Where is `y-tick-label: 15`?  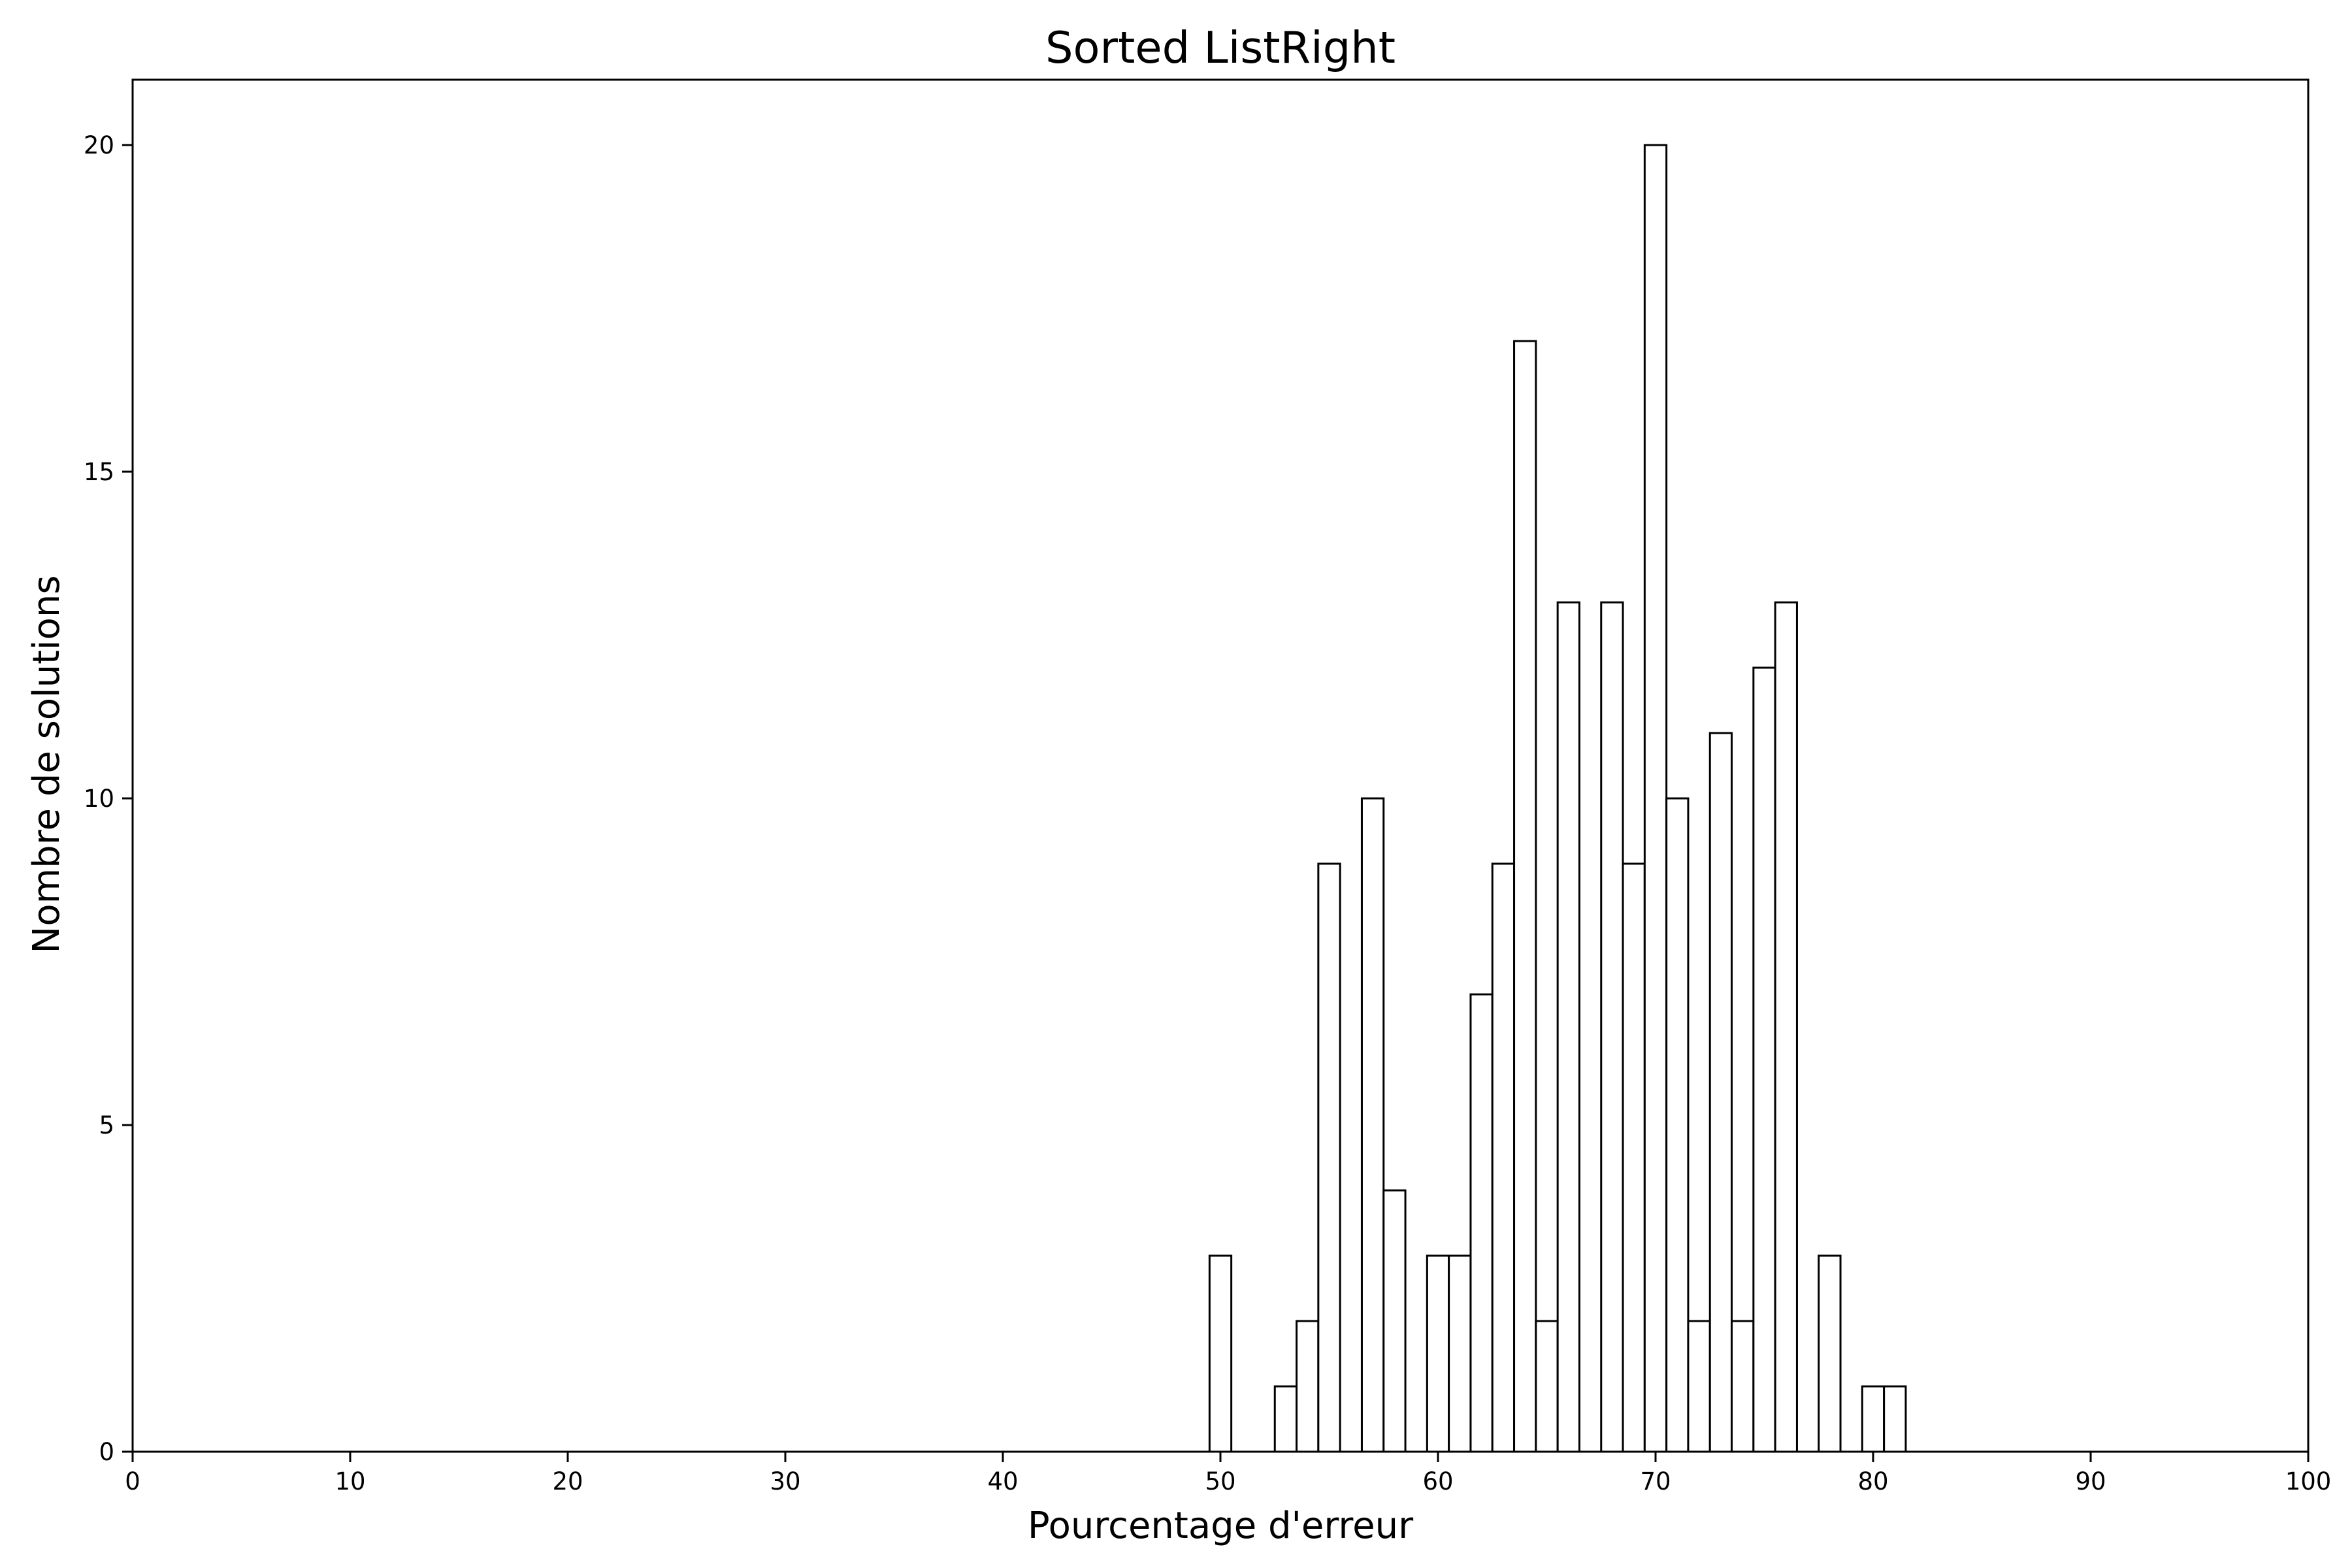
y-tick-label: 15 is located at coordinates (99, 472).